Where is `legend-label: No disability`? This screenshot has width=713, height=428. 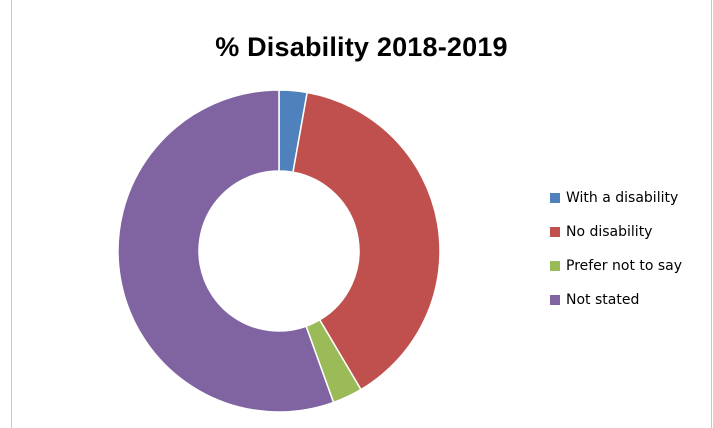 legend-label: No disability is located at coordinates (609, 232).